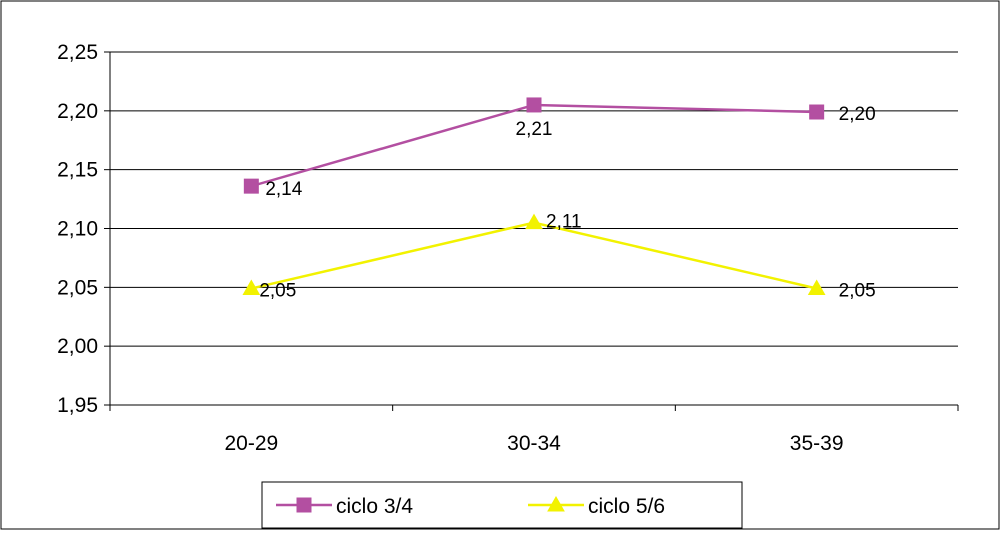 Image resolution: width=1001 pixels, height=536 pixels. Describe the element at coordinates (77, 52) in the screenshot. I see `y-tick-label: 2,25` at that location.